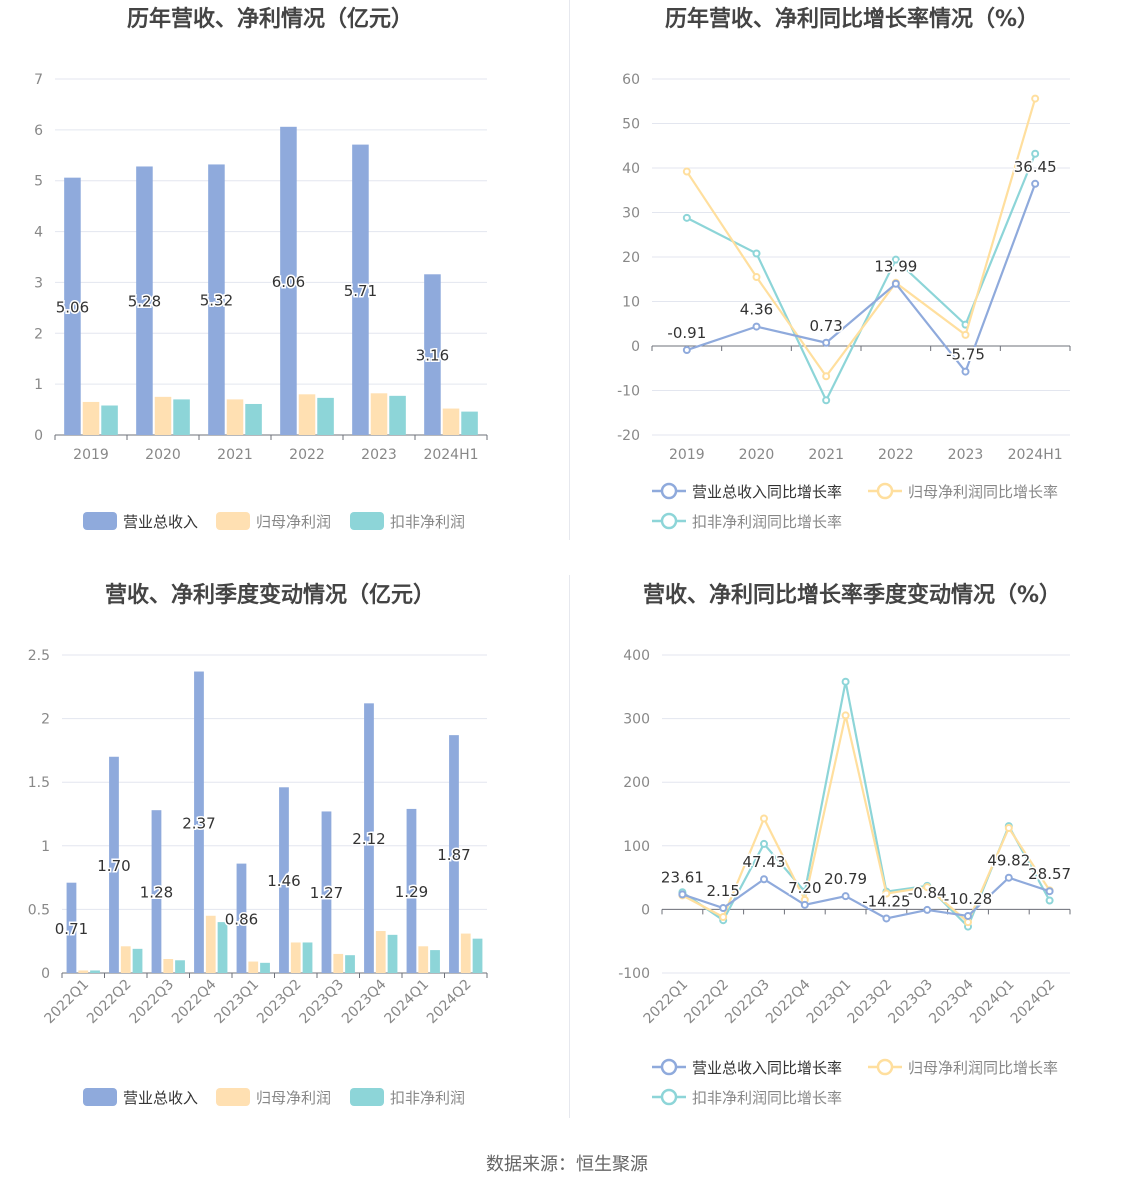  What do you see at coordinates (747, 1002) in the screenshot?
I see `x-tick-label: 2022Q3` at bounding box center [747, 1002].